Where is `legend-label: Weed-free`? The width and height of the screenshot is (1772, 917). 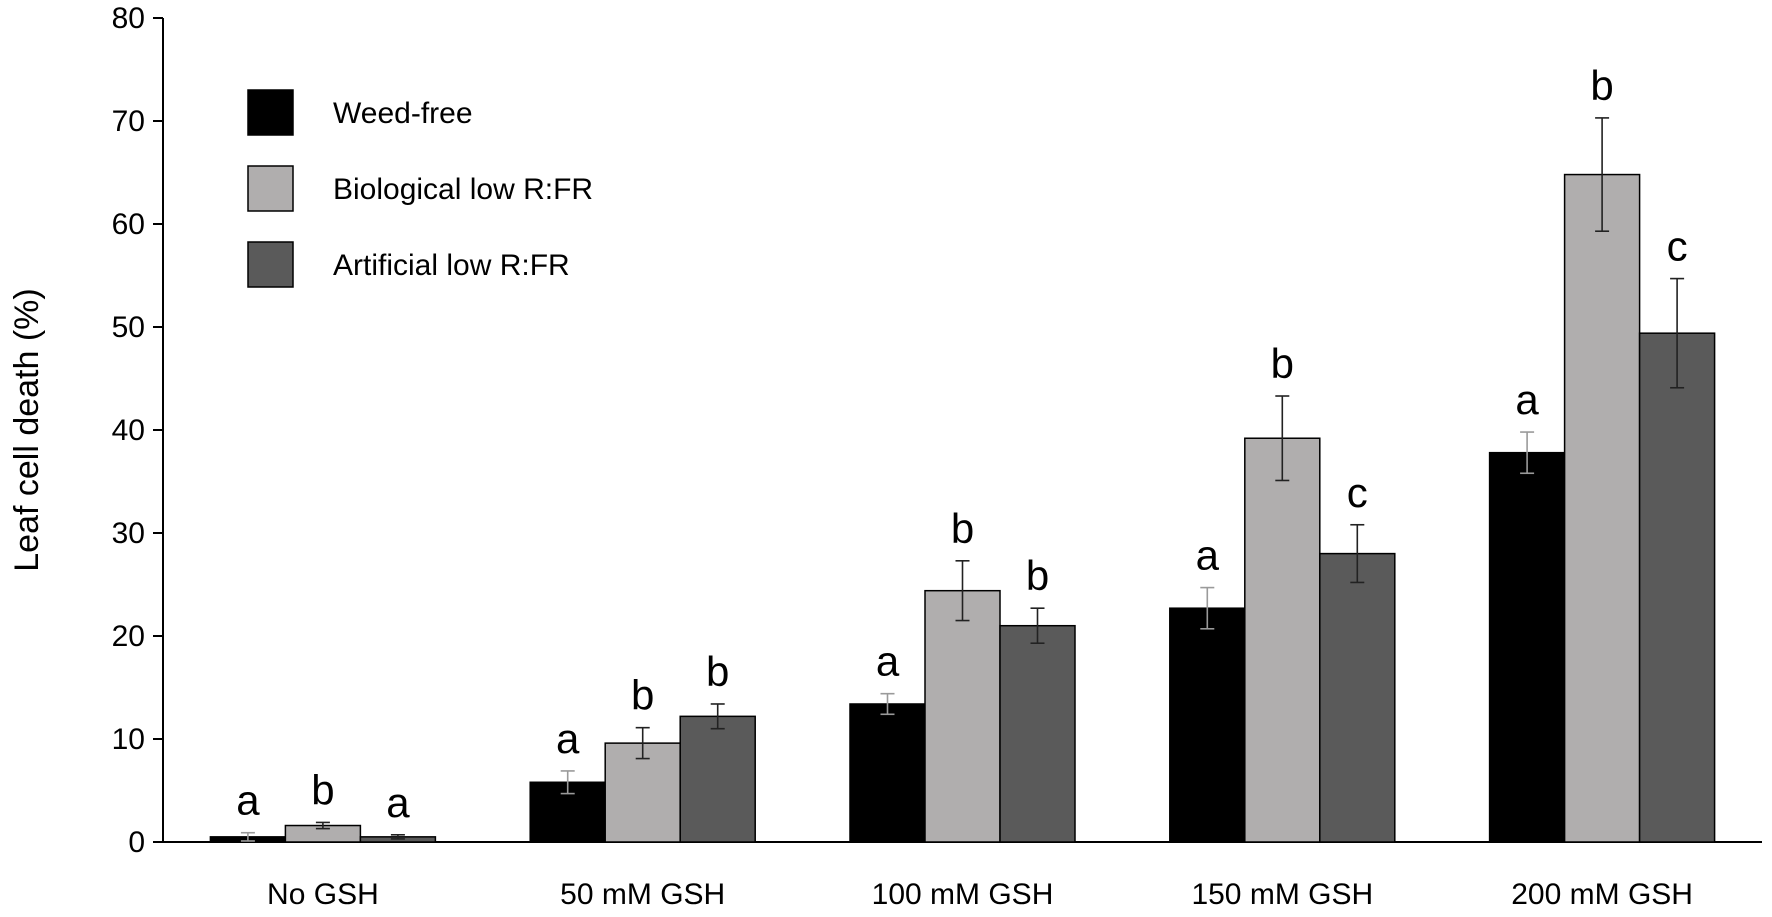
legend-label: Weed-free is located at coordinates (403, 113).